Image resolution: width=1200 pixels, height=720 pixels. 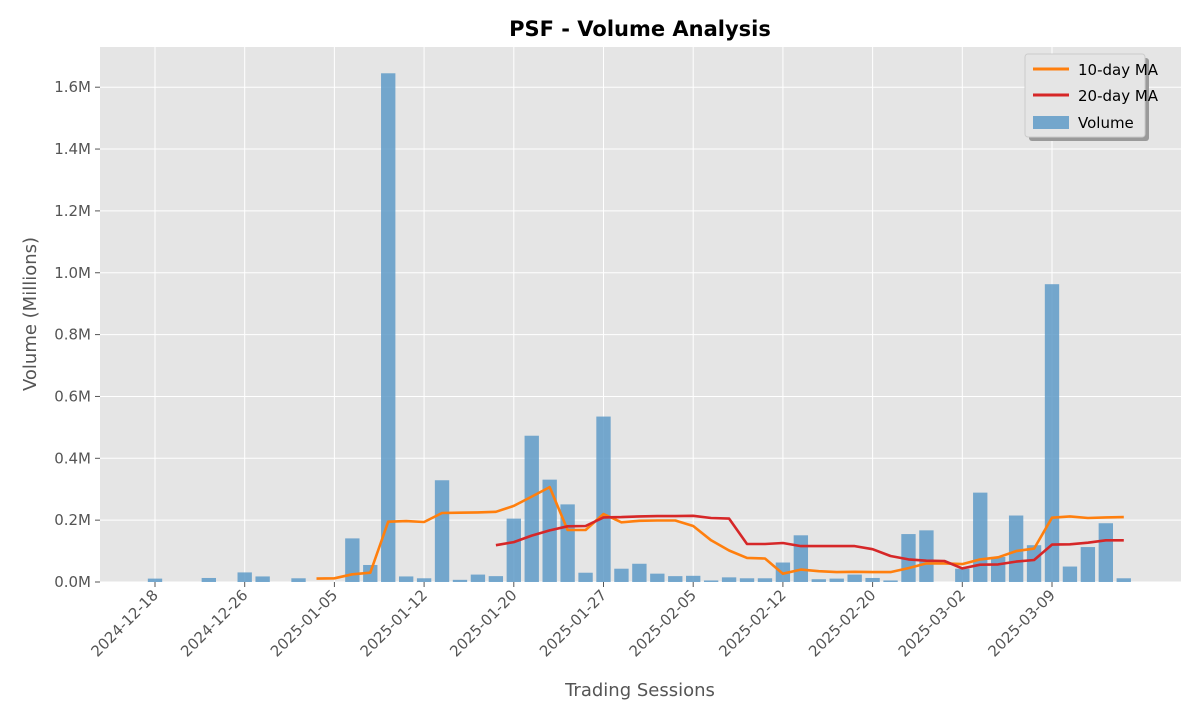 What do you see at coordinates (72, 520) in the screenshot?
I see `y-tick-label: 0.2M` at bounding box center [72, 520].